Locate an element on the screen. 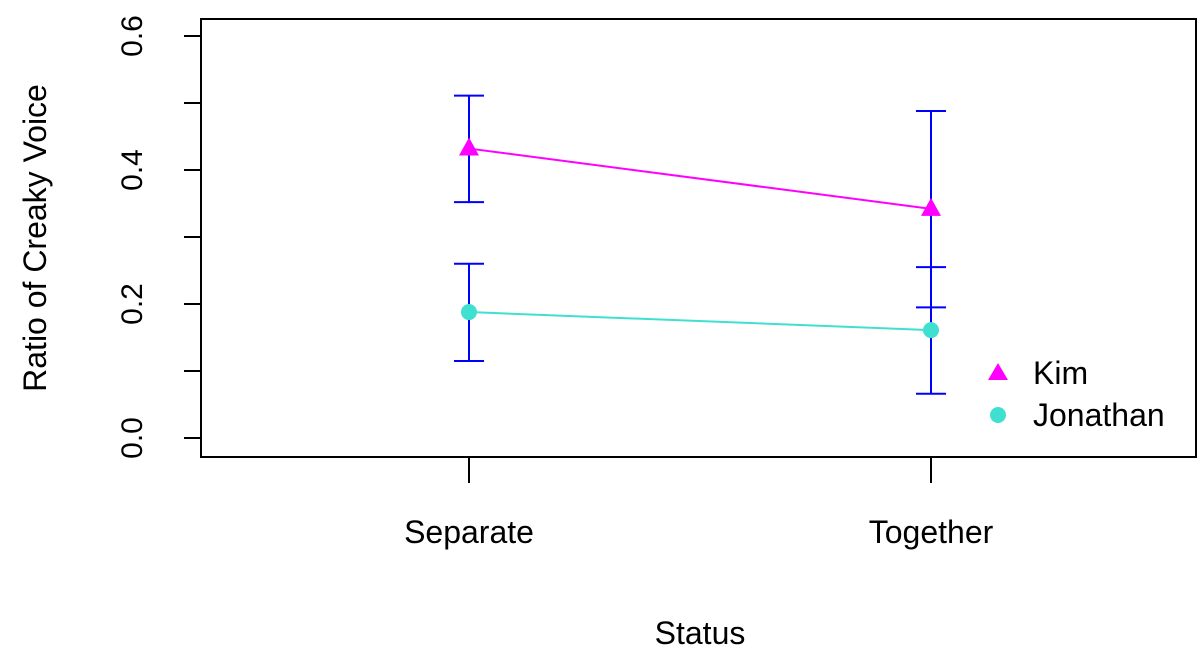 The width and height of the screenshot is (1201, 648). series-lines is located at coordinates (700, 239).